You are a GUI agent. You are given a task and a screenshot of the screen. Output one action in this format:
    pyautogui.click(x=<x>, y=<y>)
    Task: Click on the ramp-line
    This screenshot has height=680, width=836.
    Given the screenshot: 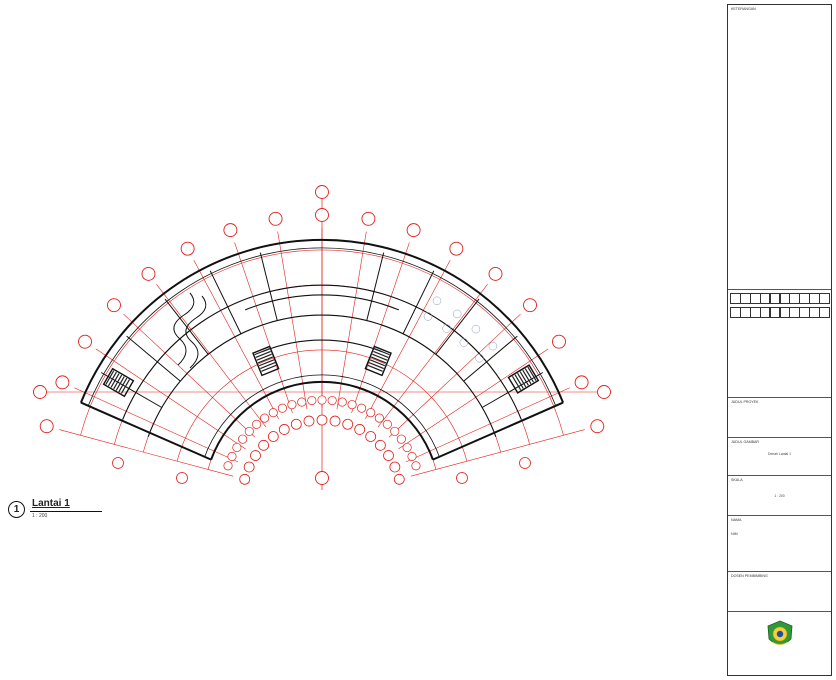 What is the action you would take?
    pyautogui.click(x=196, y=332)
    